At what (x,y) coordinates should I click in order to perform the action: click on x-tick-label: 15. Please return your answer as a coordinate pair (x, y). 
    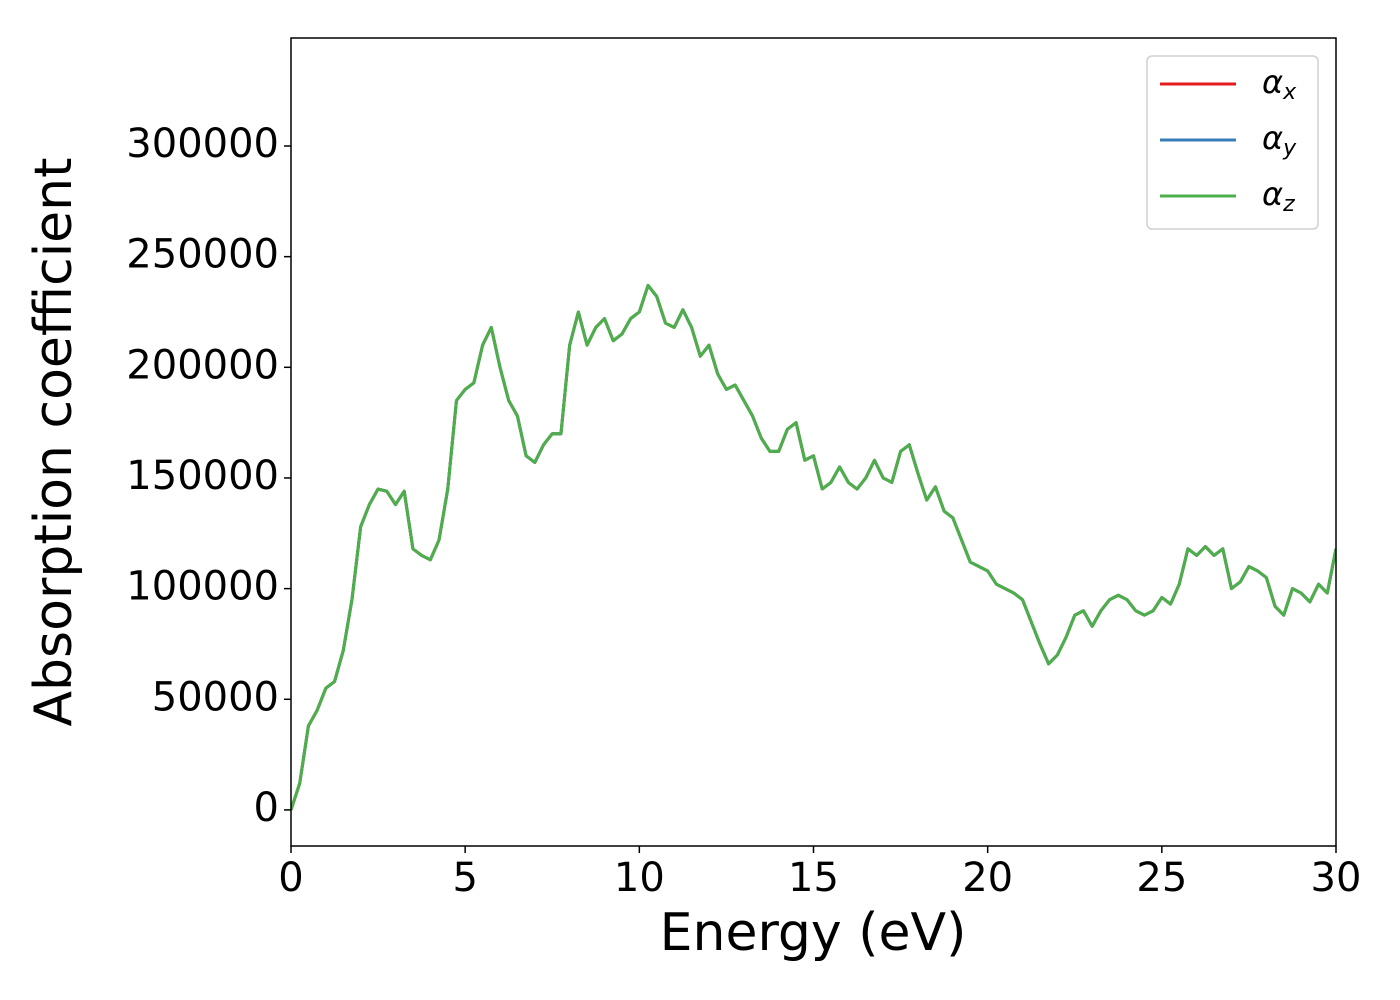
    Looking at the image, I should click on (813, 878).